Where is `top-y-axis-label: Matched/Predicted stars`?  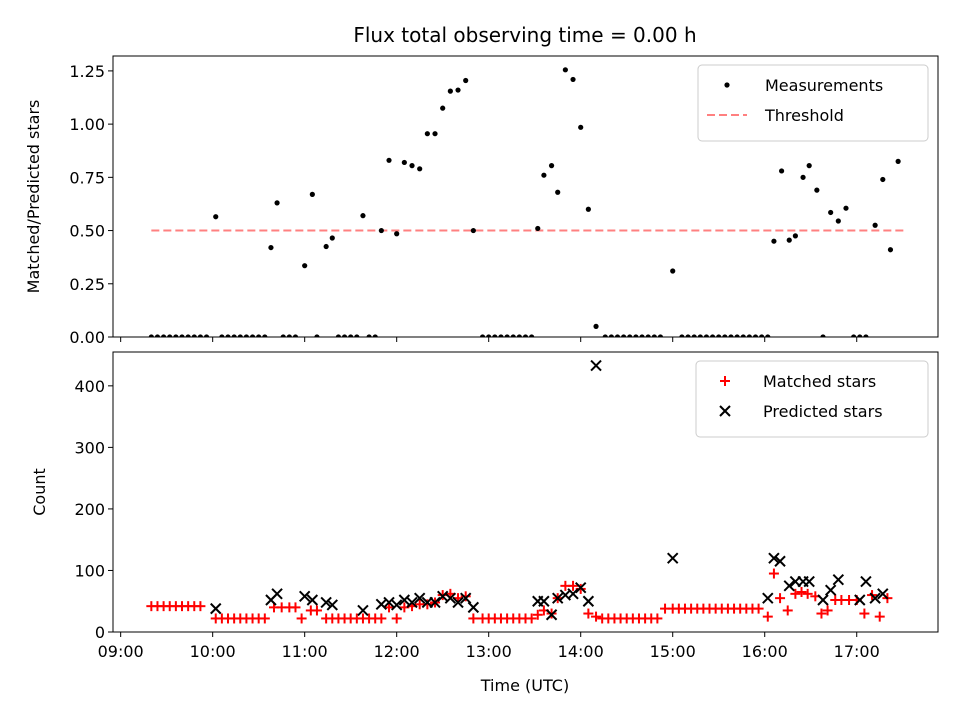
top-y-axis-label: Matched/Predicted stars is located at coordinates (33, 197).